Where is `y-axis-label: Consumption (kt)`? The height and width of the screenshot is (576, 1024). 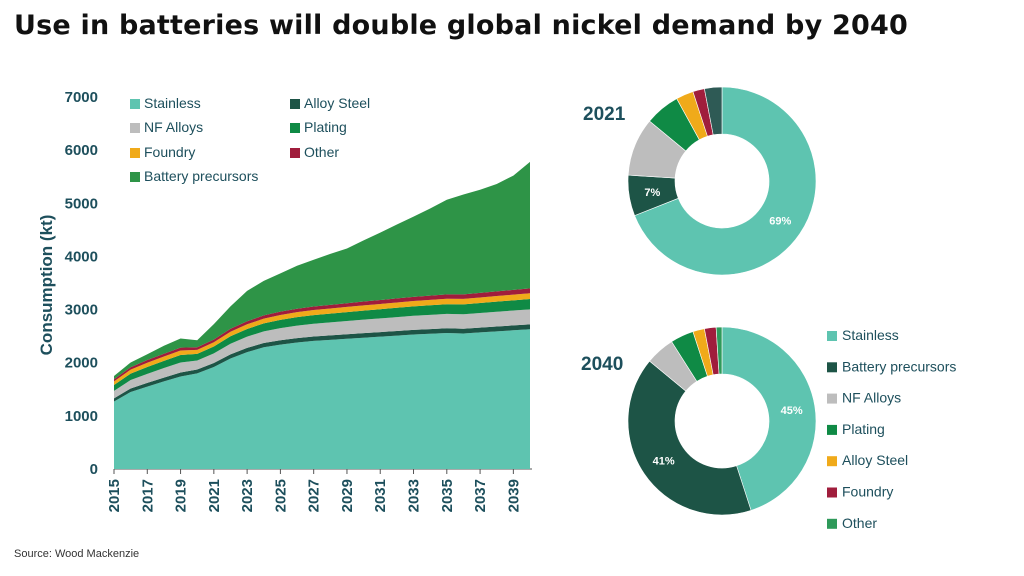
y-axis-label: Consumption (kt) is located at coordinates (46, 285).